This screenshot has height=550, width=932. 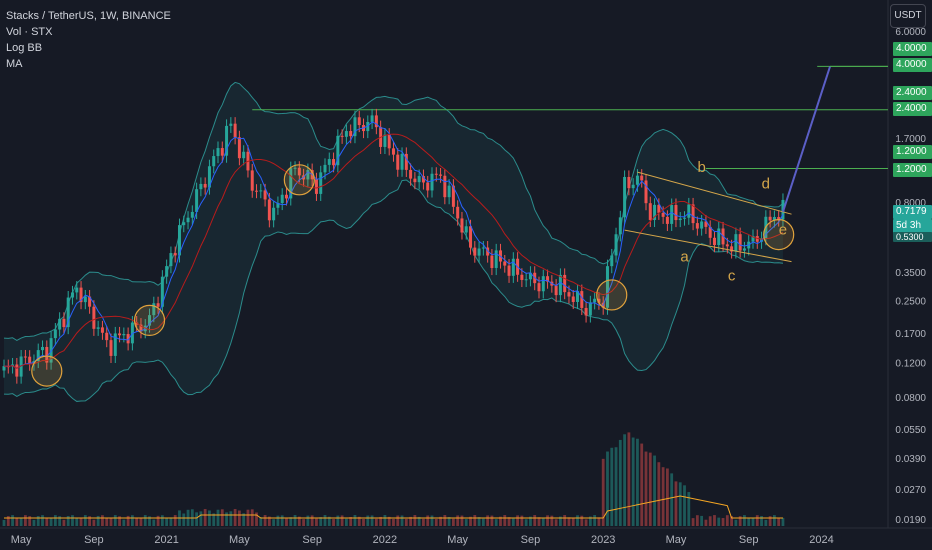 I want to click on y-tick-label: 0.0550, so click(x=910, y=430).